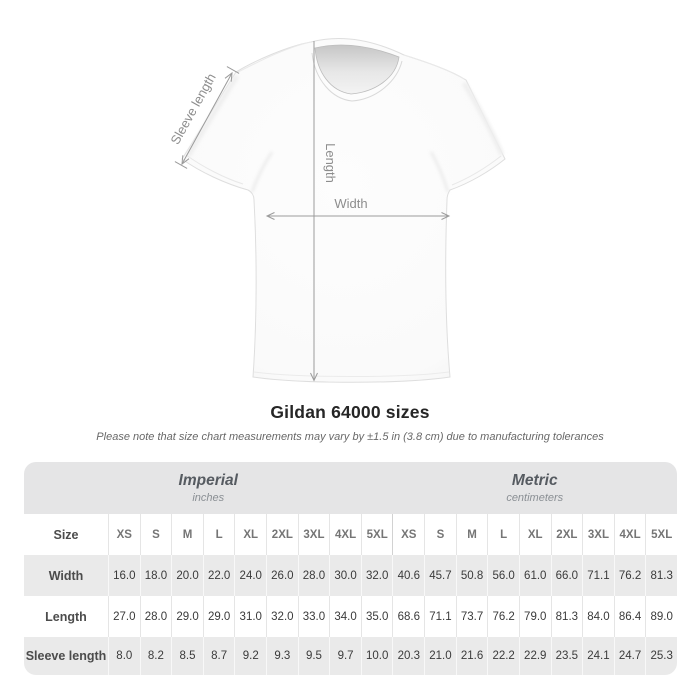  I want to click on row-label: Width, so click(66, 575).